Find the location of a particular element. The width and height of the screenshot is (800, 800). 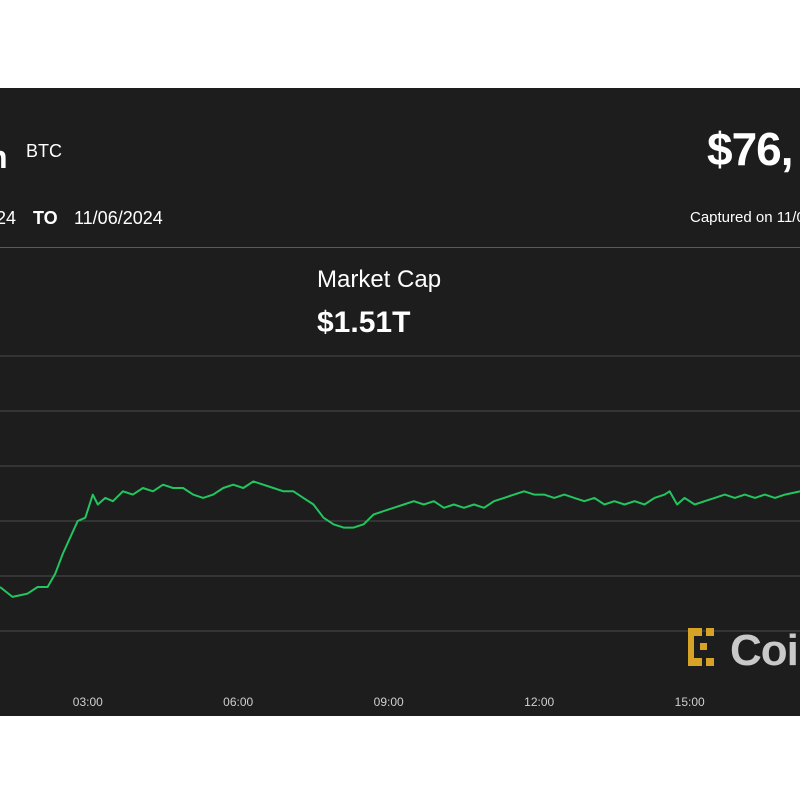

market-cap-value: $1.51T is located at coordinates (364, 322).